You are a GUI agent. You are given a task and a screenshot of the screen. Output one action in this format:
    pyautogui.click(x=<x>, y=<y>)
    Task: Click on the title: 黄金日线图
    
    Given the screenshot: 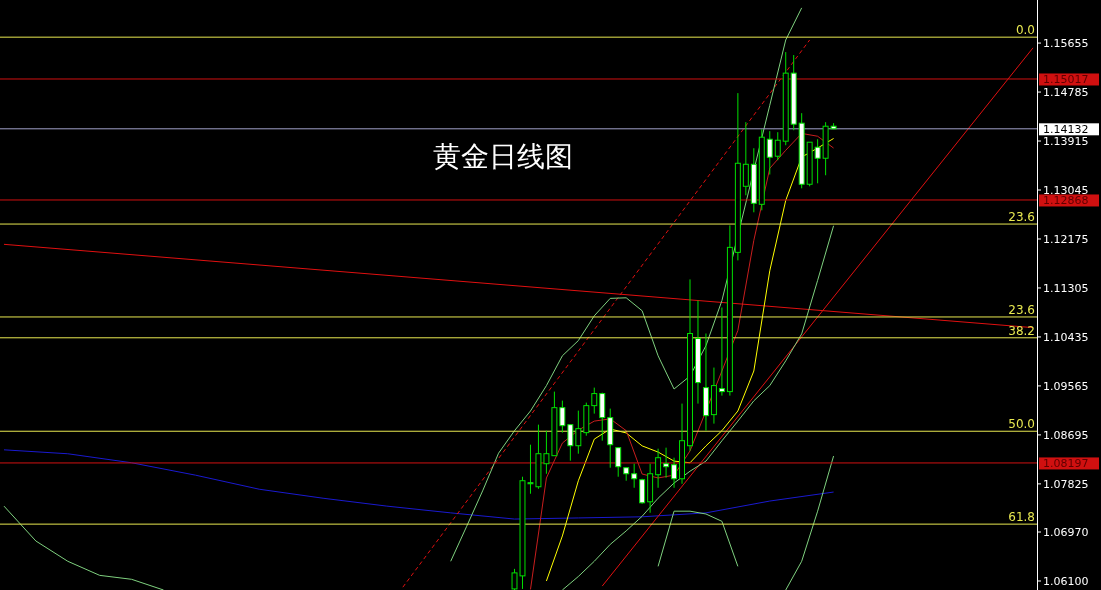 What is the action you would take?
    pyautogui.click(x=503, y=156)
    